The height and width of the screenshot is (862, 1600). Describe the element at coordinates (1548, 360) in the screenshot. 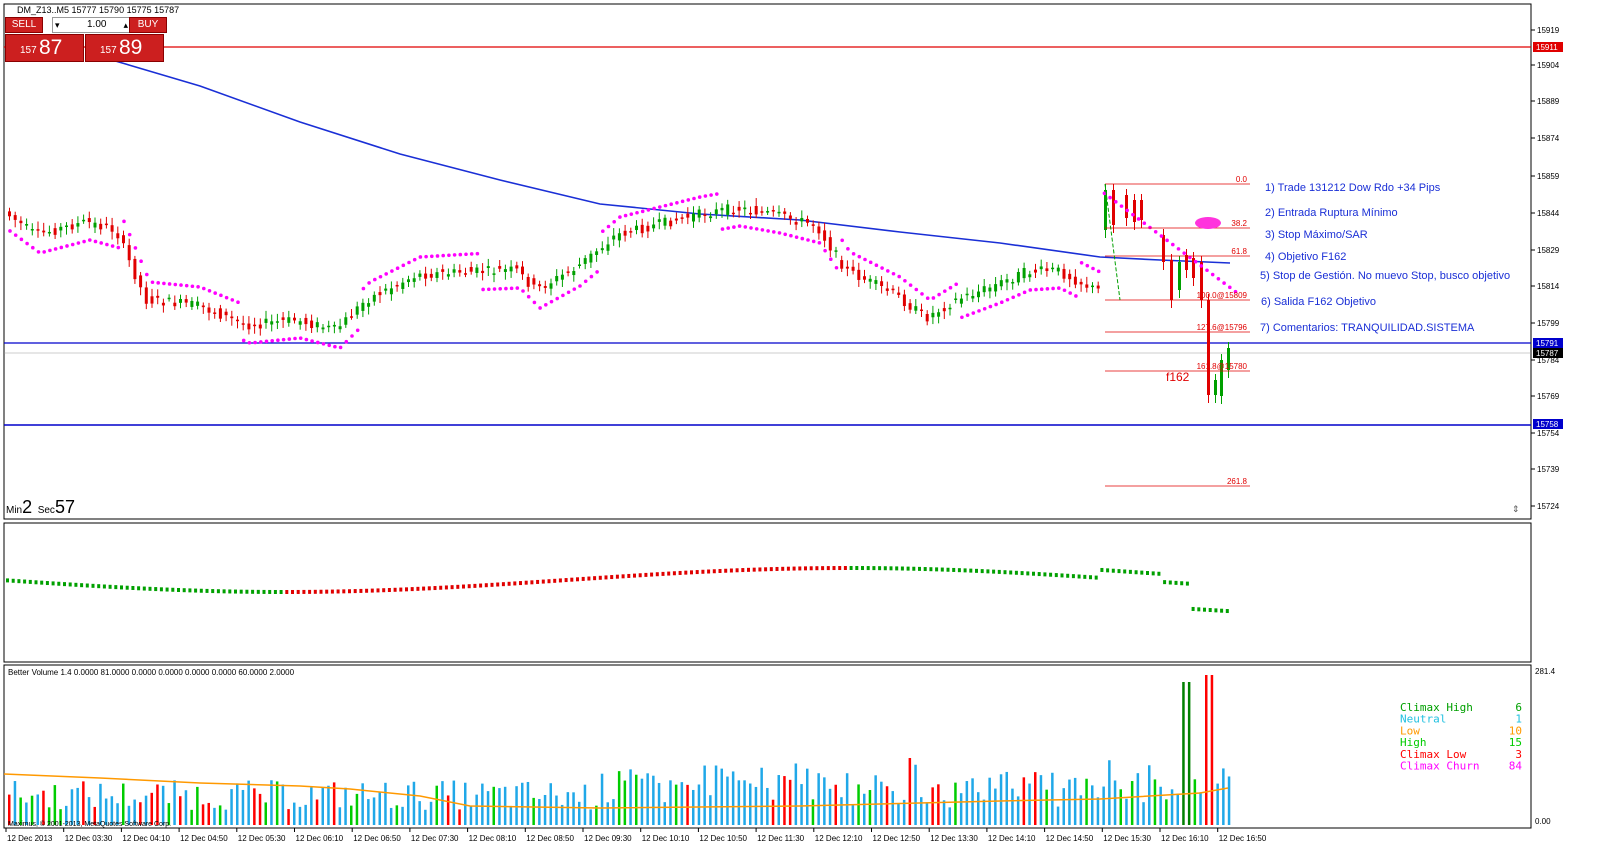

I see `price-tick-label: 15784` at that location.